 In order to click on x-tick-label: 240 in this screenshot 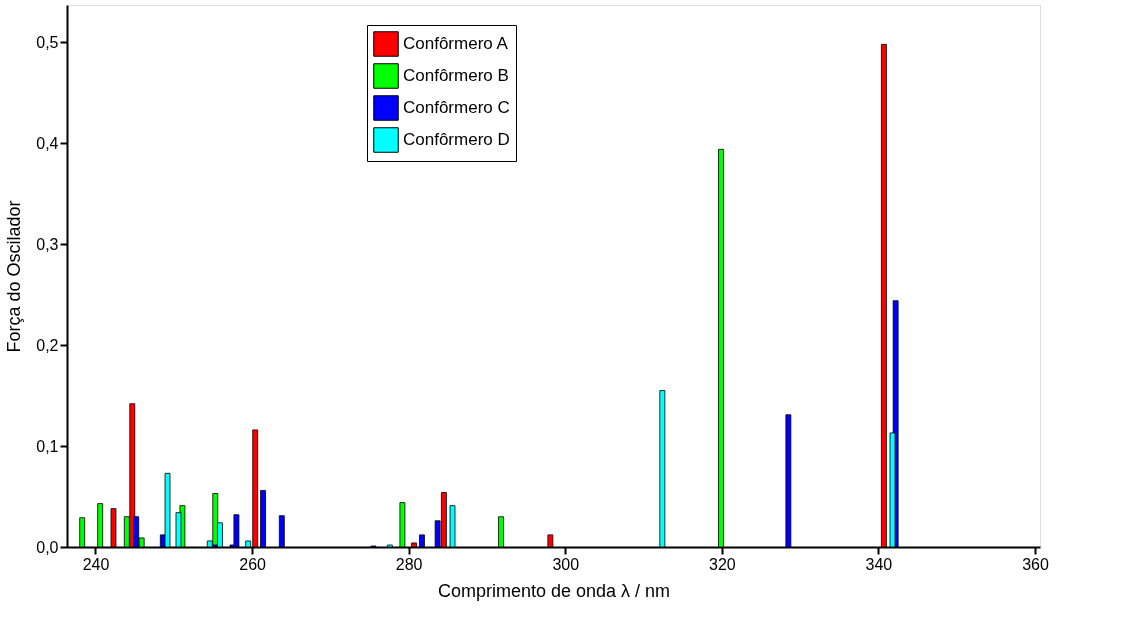, I will do `click(96, 564)`.